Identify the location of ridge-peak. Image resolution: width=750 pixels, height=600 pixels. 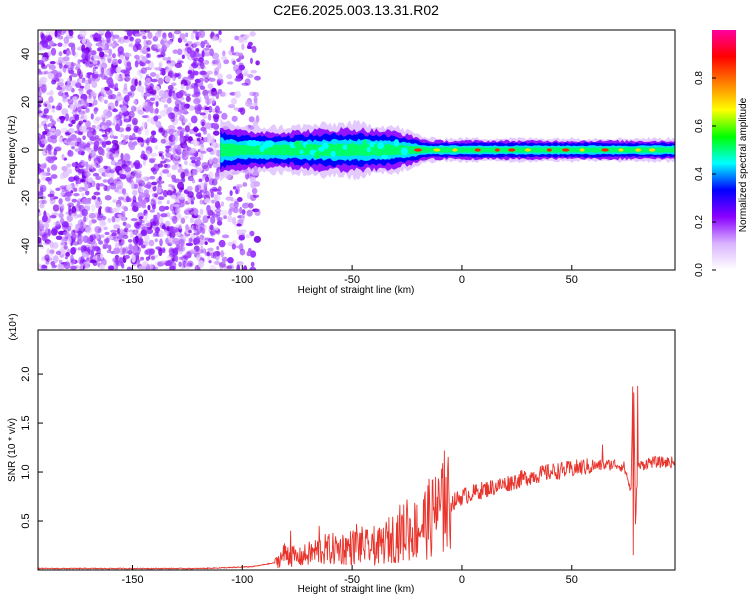
(638, 150).